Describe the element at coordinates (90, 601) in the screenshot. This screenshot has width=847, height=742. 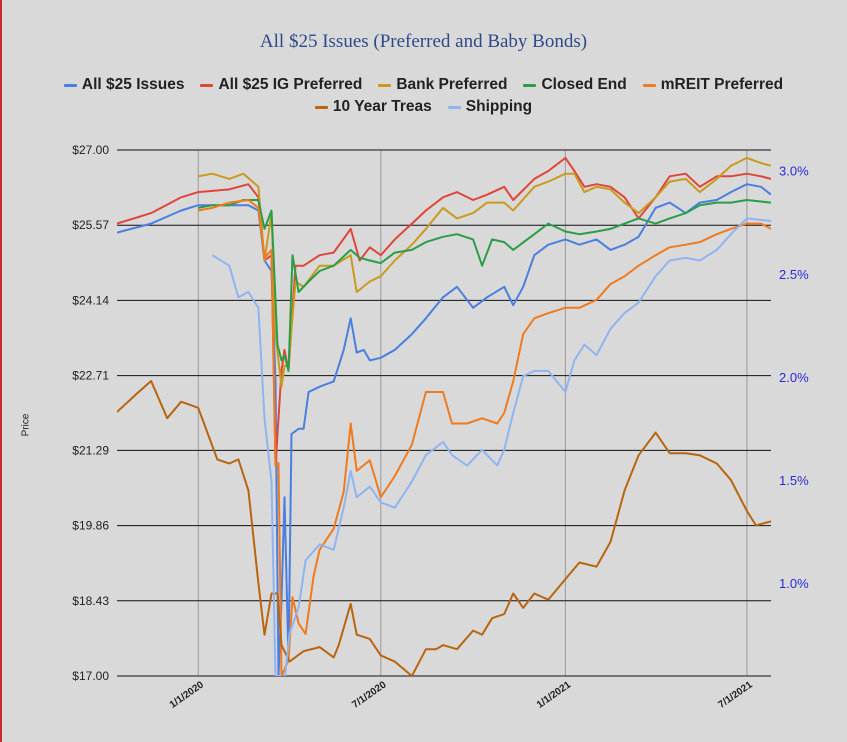
I see `y-tick-label-left: $18.43` at that location.